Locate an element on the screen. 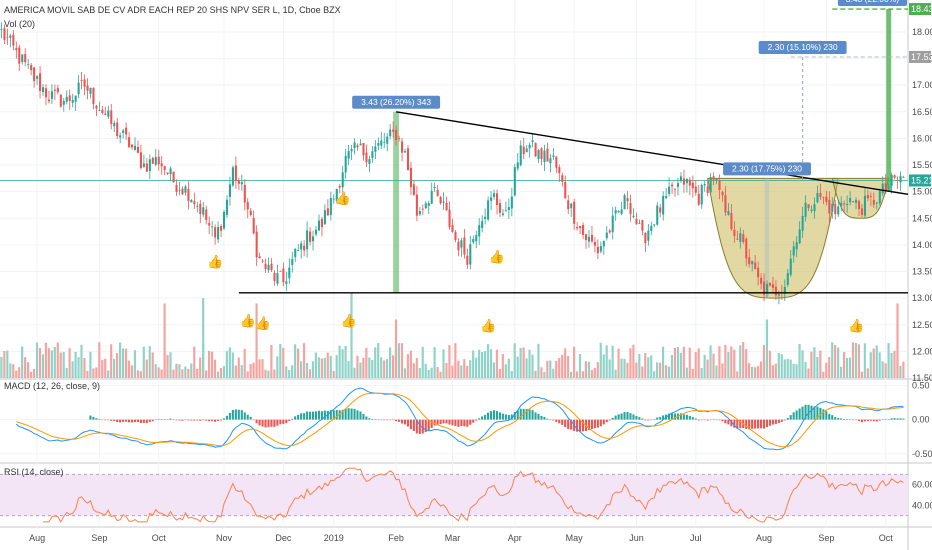 This screenshot has height=550, width=932. x-tick-label: Apr is located at coordinates (515, 538).